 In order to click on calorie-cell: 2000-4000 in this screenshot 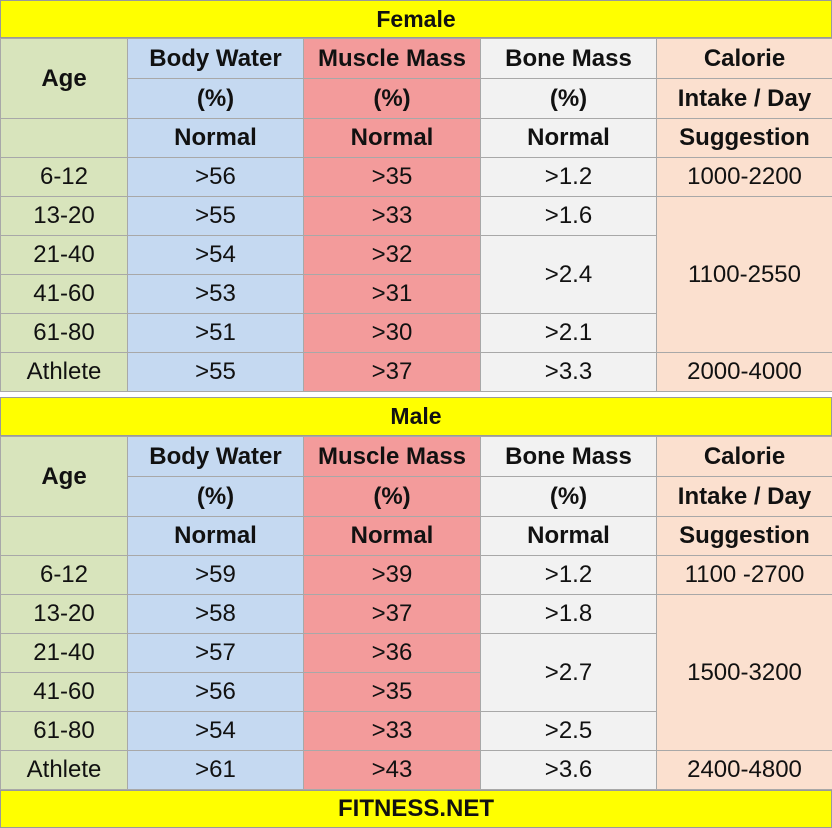, I will do `click(744, 372)`.